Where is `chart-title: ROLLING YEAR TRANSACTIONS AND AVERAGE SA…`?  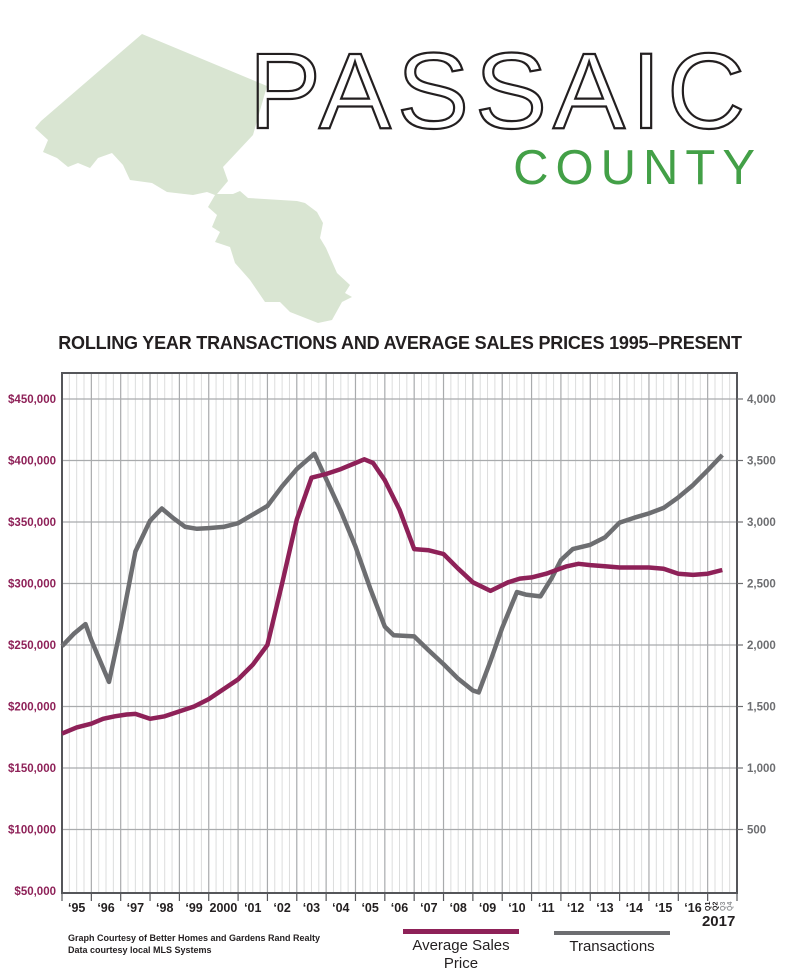 chart-title: ROLLING YEAR TRANSACTIONS AND AVERAGE SA… is located at coordinates (400, 343).